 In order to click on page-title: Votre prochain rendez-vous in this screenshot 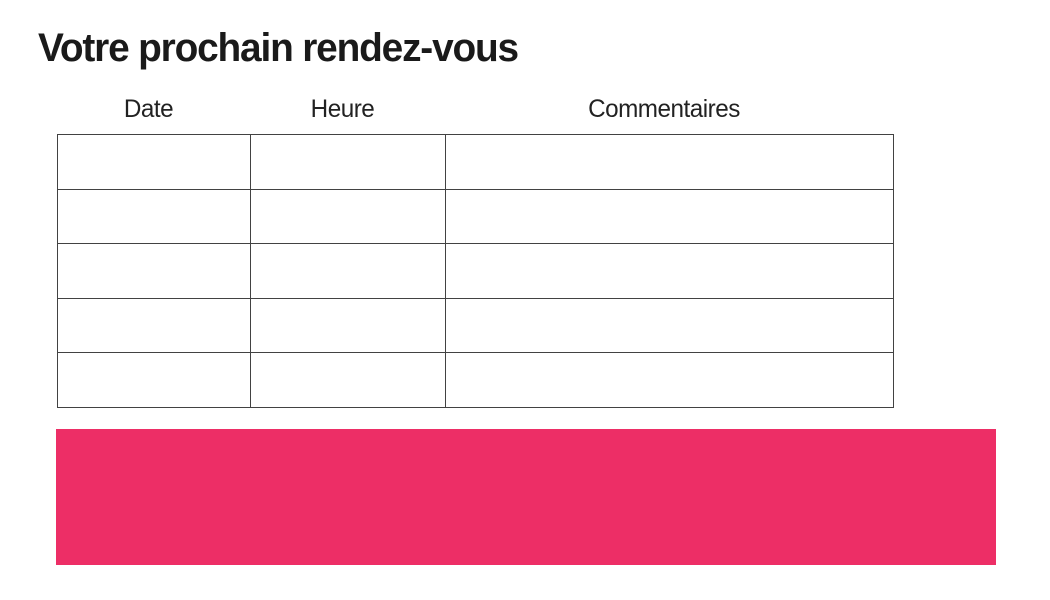, I will do `click(278, 48)`.